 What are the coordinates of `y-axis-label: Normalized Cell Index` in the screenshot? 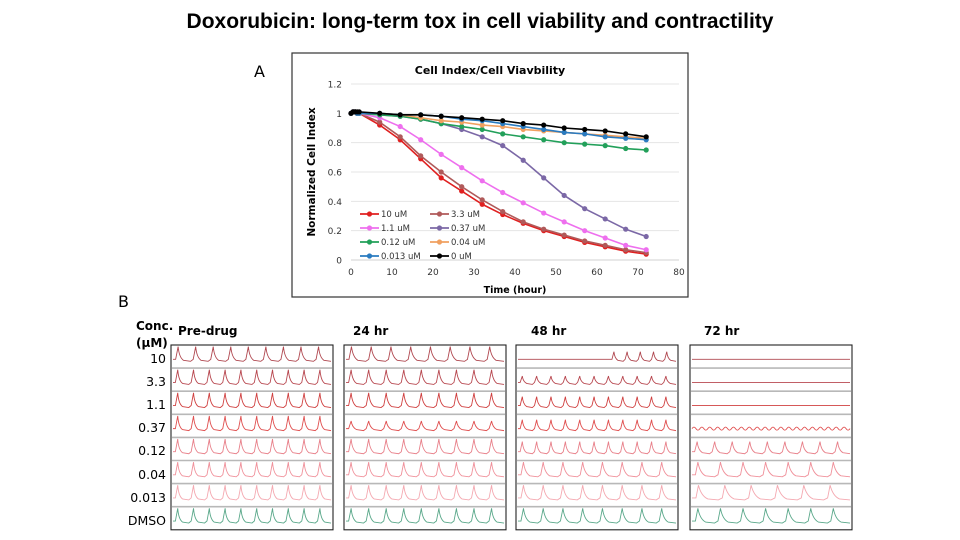 It's located at (312, 172).